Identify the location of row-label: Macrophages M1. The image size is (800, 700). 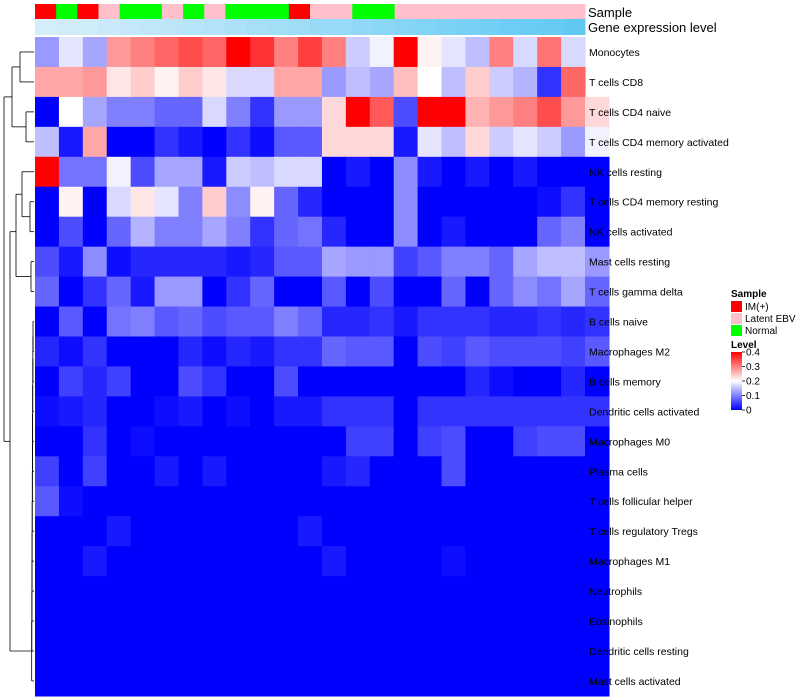
(629, 562).